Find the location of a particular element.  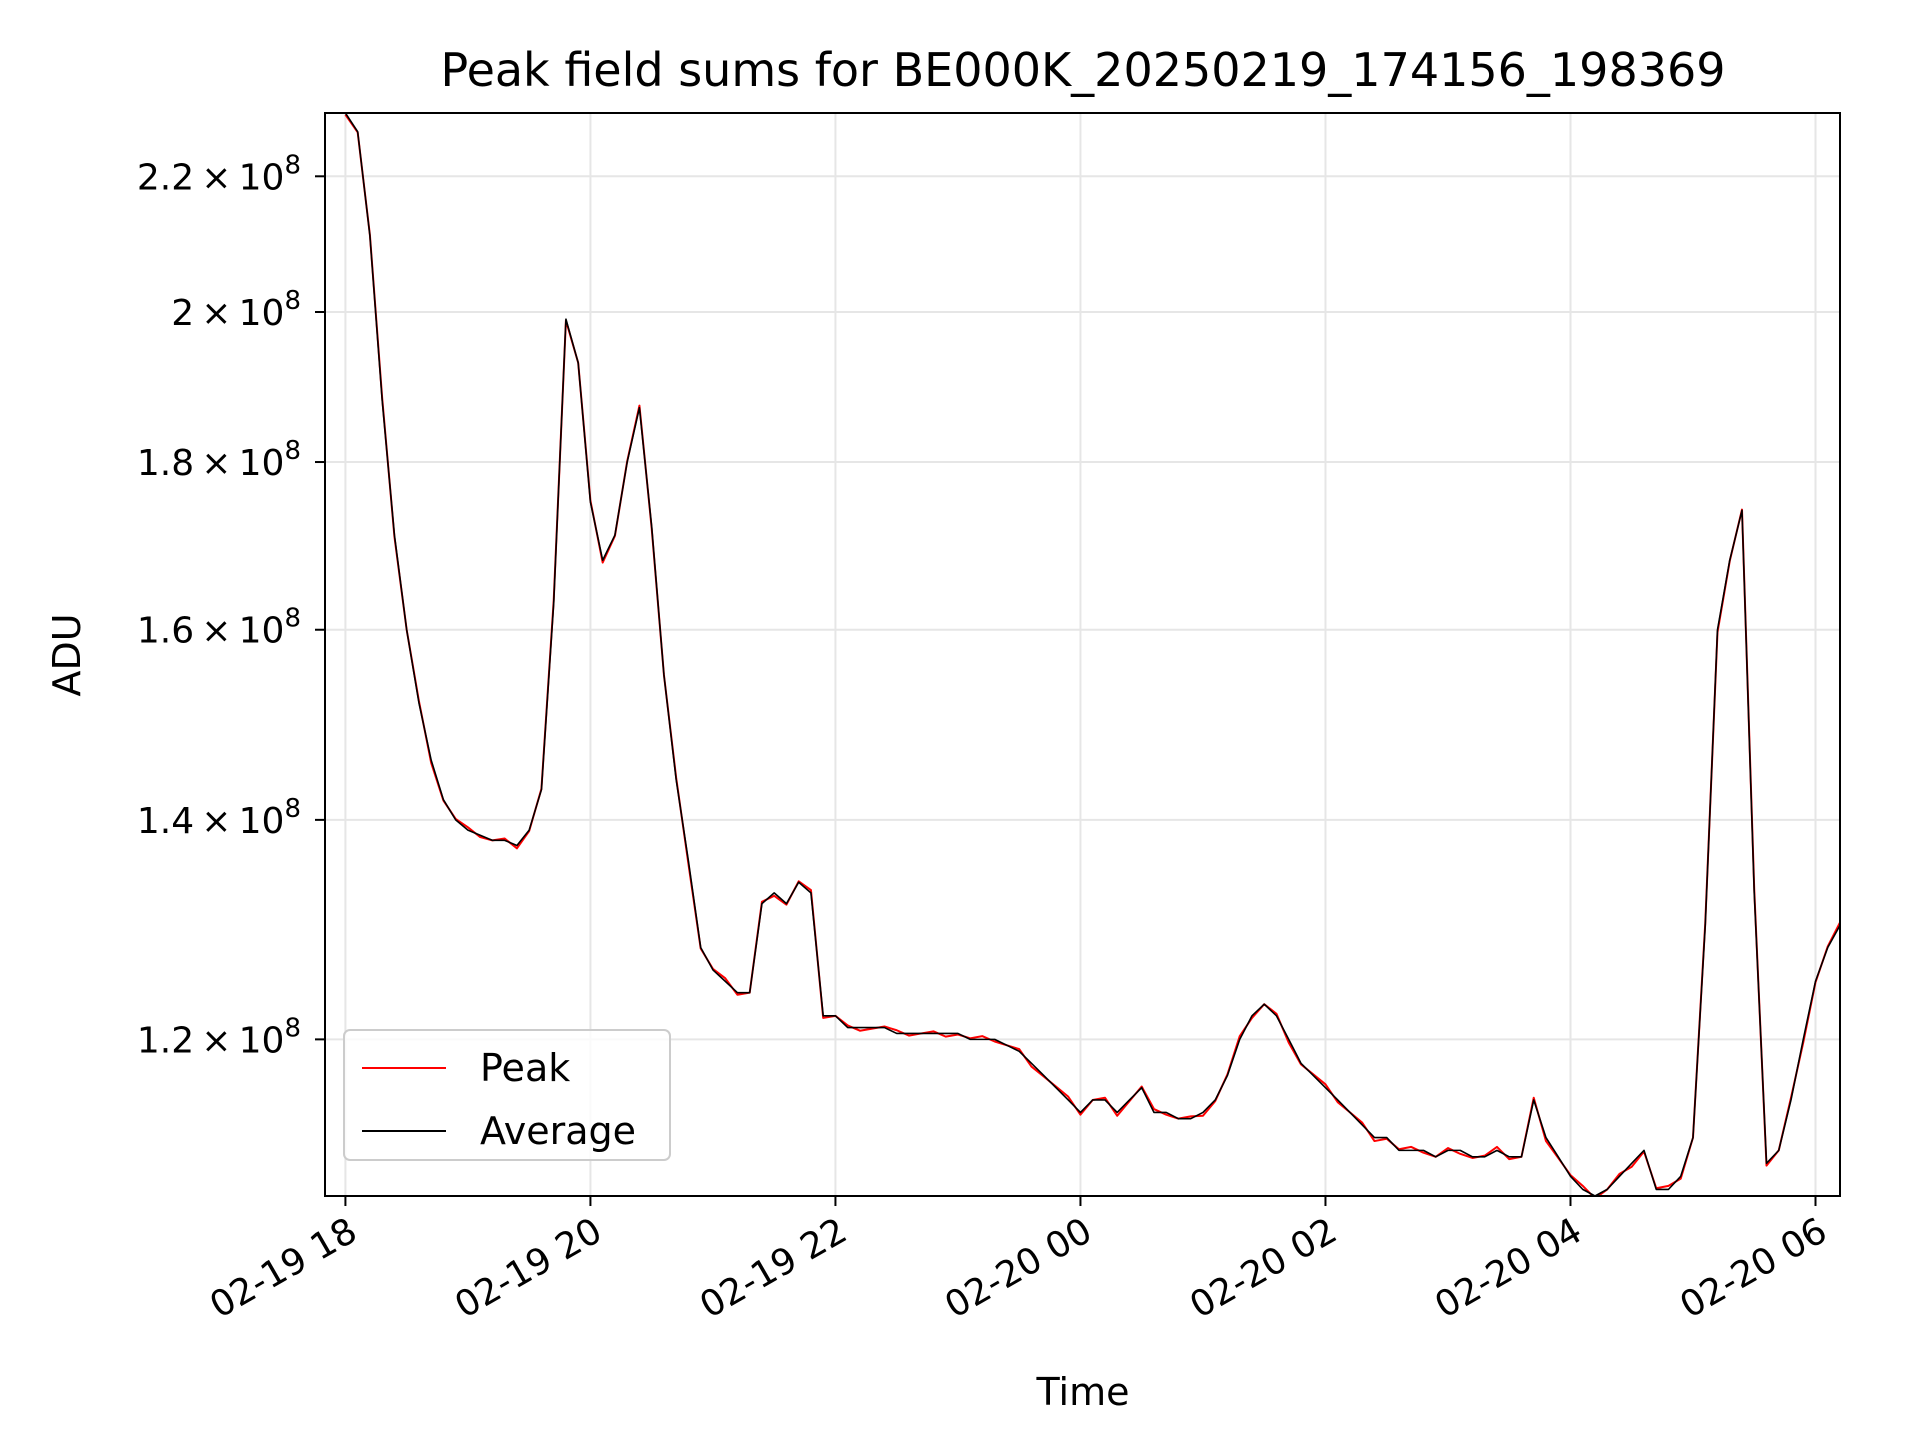

y-tick-label: 1.8 × 108 is located at coordinates (219, 460).